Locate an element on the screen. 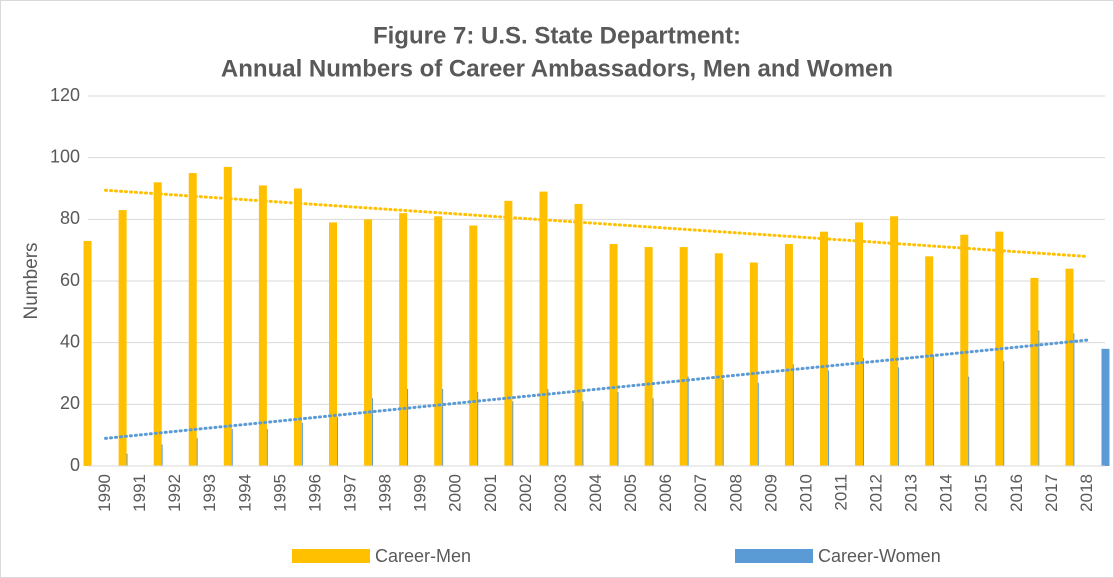  y-tick-label: 120 is located at coordinates (65, 95).